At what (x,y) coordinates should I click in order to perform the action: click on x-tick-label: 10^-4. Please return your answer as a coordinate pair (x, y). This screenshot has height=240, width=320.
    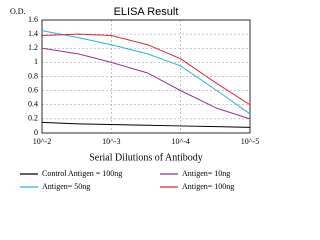
    Looking at the image, I should click on (180, 141).